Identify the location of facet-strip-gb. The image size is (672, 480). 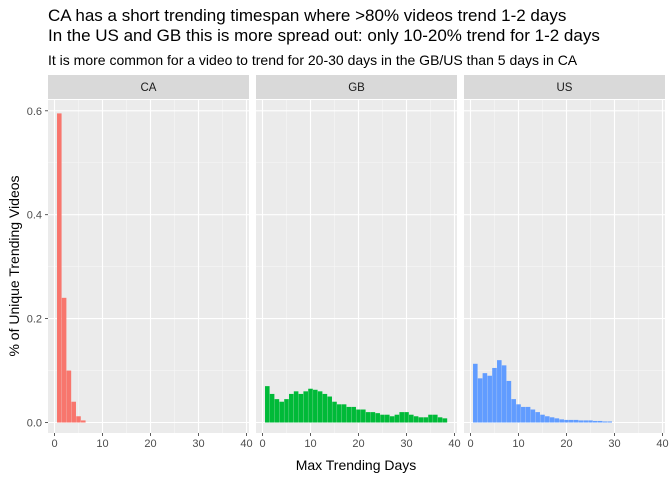
(356, 87).